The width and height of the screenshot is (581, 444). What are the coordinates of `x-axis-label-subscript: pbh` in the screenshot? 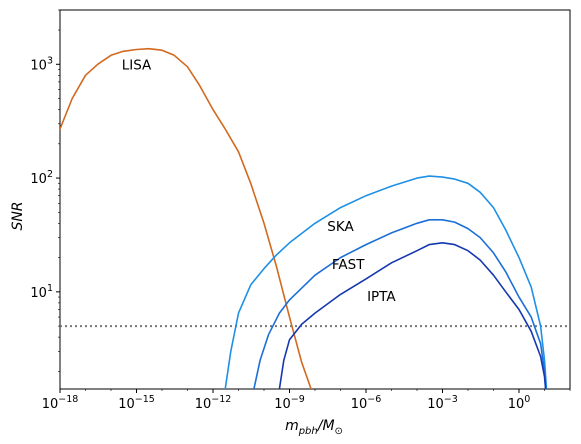 It's located at (308, 431).